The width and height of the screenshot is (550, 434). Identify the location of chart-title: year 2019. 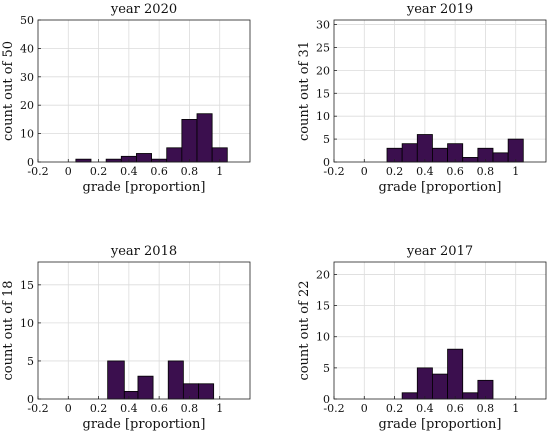
(439, 9).